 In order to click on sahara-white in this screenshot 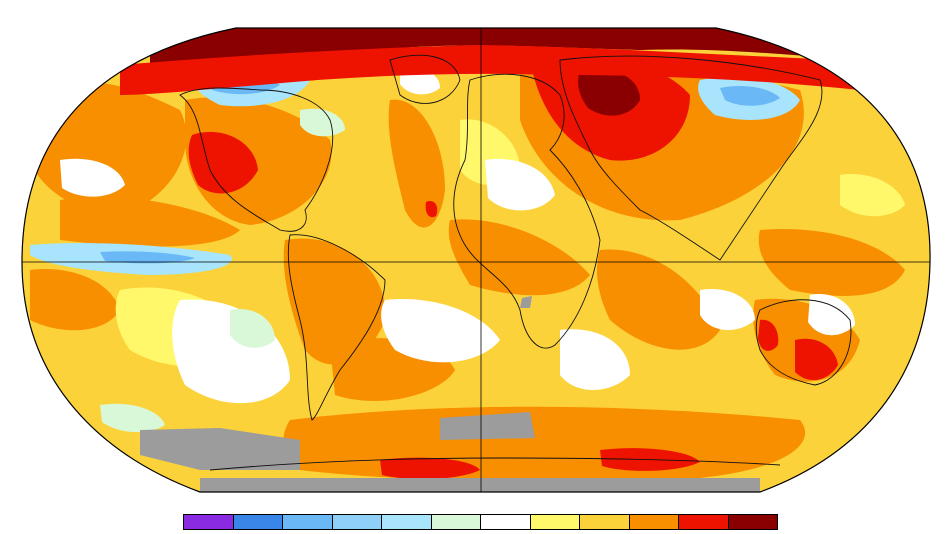, I will do `click(520, 185)`.